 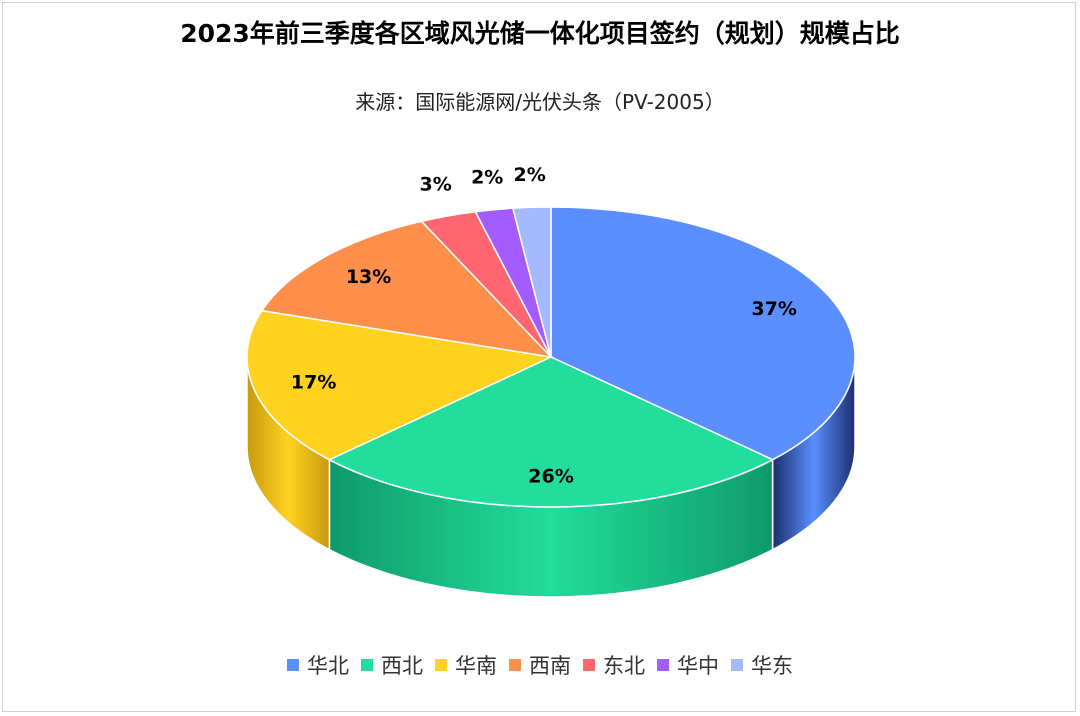 What do you see at coordinates (773, 309) in the screenshot?
I see `data-label: 37%` at bounding box center [773, 309].